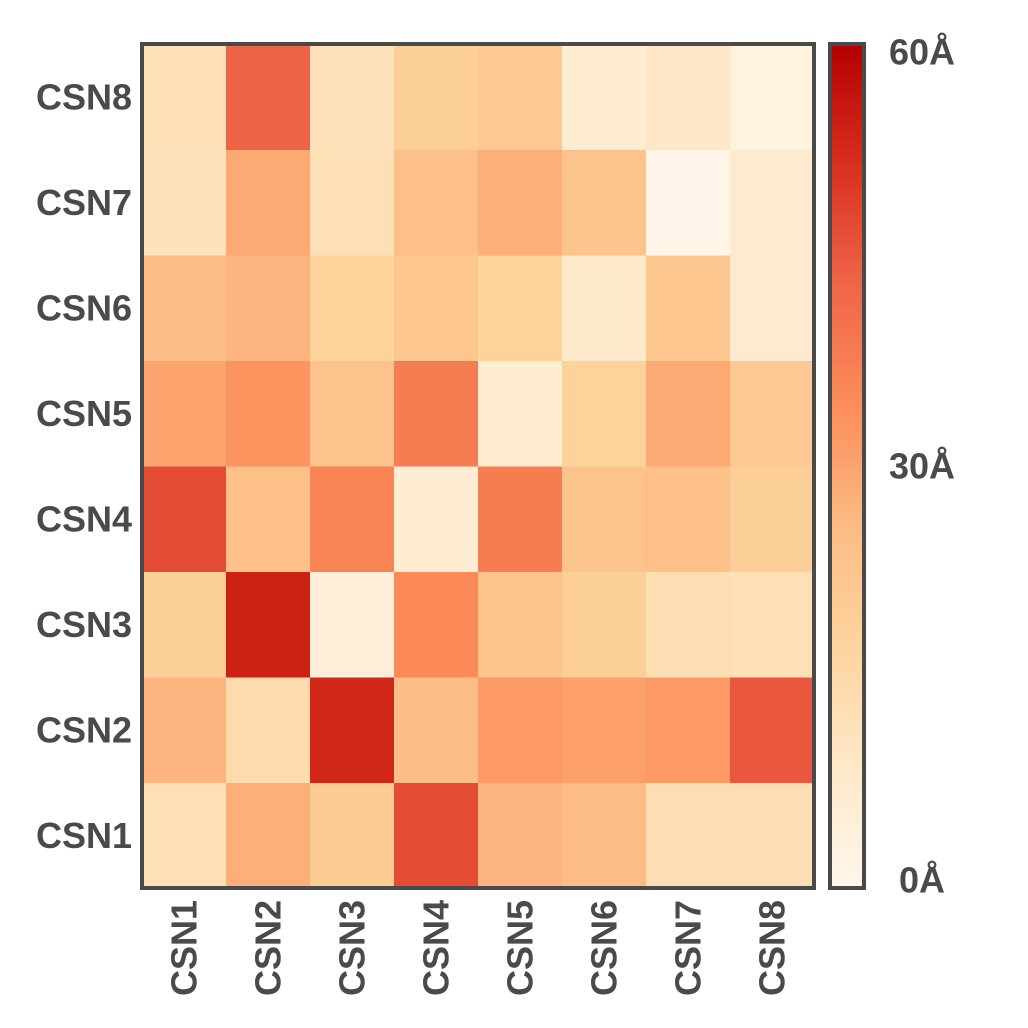 The image size is (1028, 1028). I want to click on heatmap-cell-csn5-csn8, so click(772, 413).